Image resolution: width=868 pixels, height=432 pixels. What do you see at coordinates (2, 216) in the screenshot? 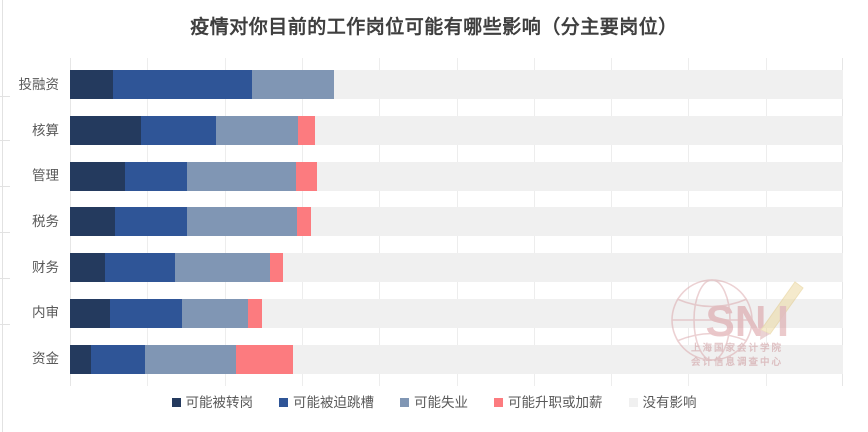
I see `canvas-edge-line` at bounding box center [2, 216].